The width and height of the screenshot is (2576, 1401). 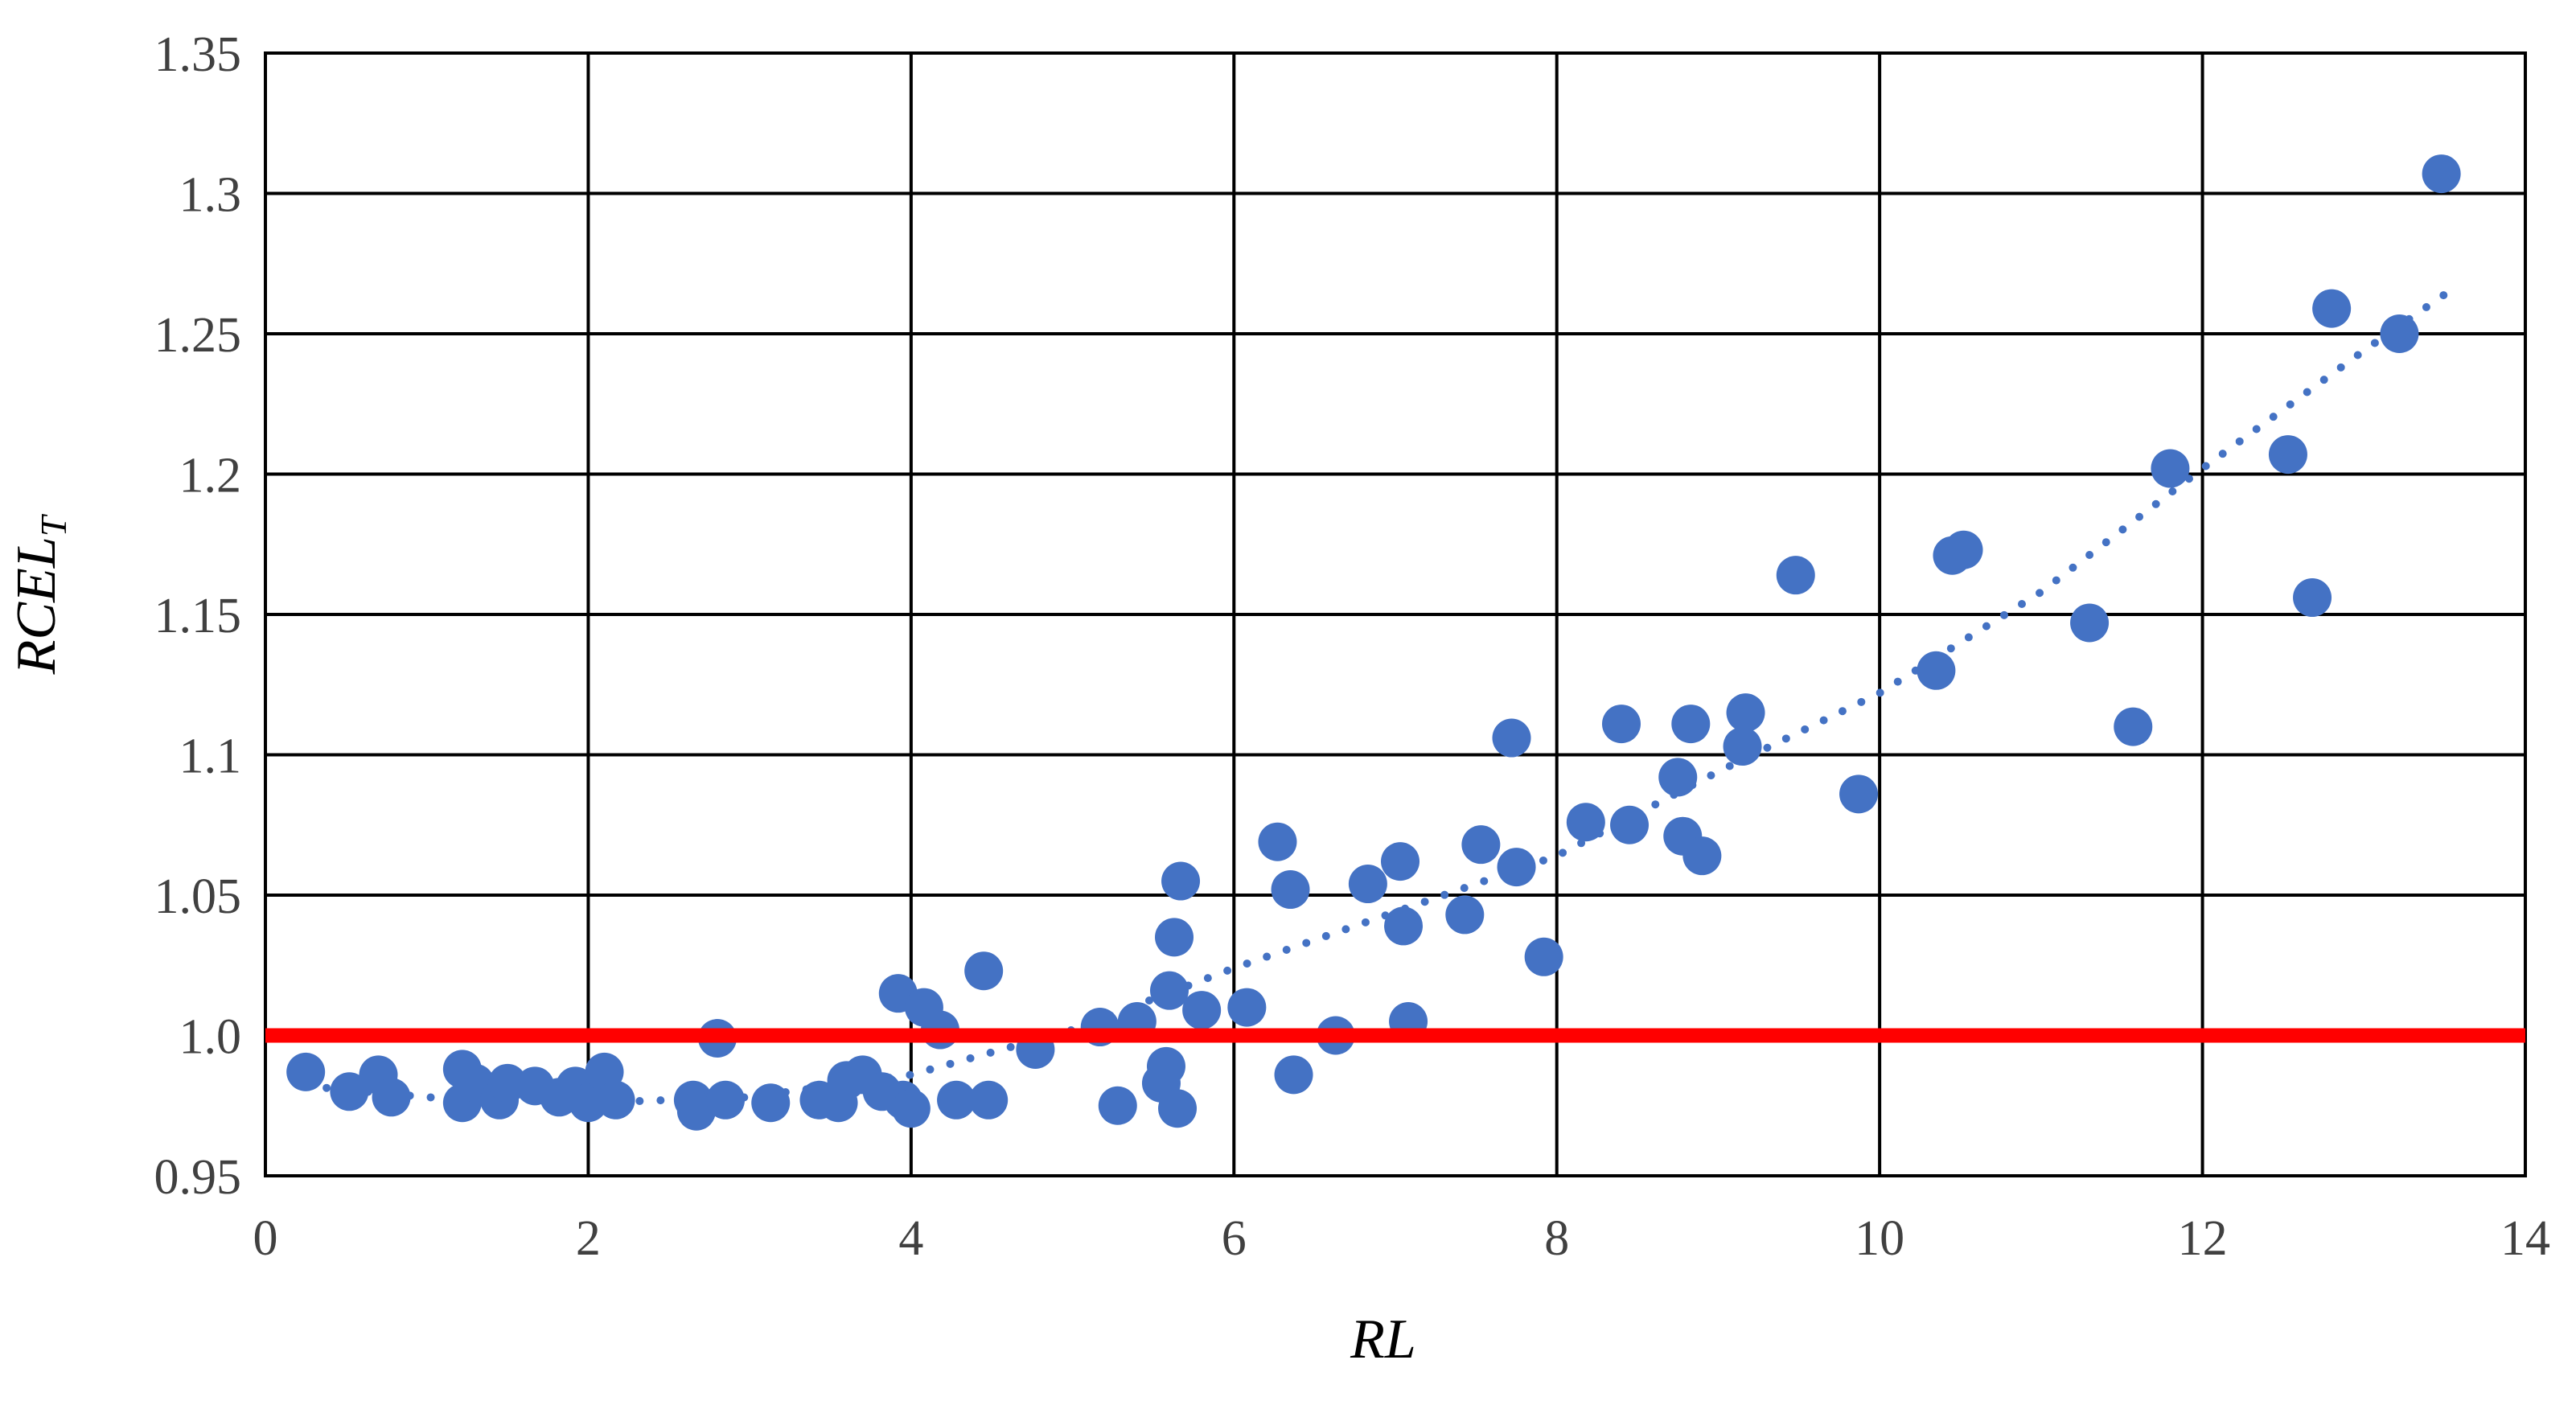 What do you see at coordinates (53, 524) in the screenshot?
I see `y-axis-title-subscript: T` at bounding box center [53, 524].